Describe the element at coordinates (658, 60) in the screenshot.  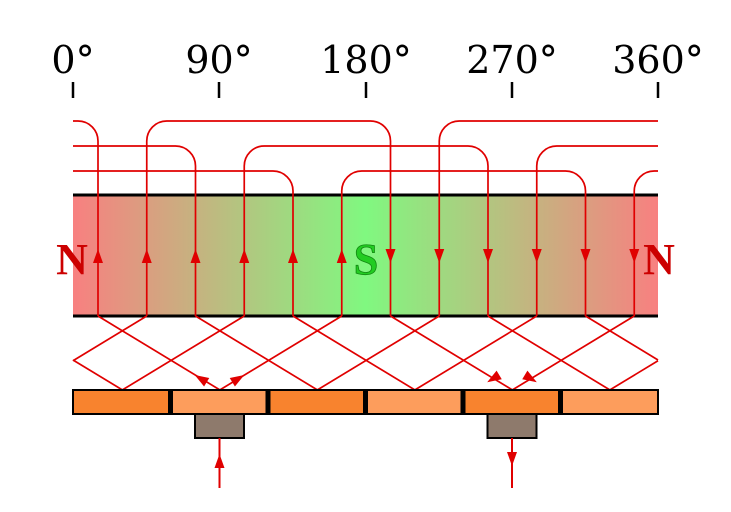
I see `angle-label-360: 360°` at that location.